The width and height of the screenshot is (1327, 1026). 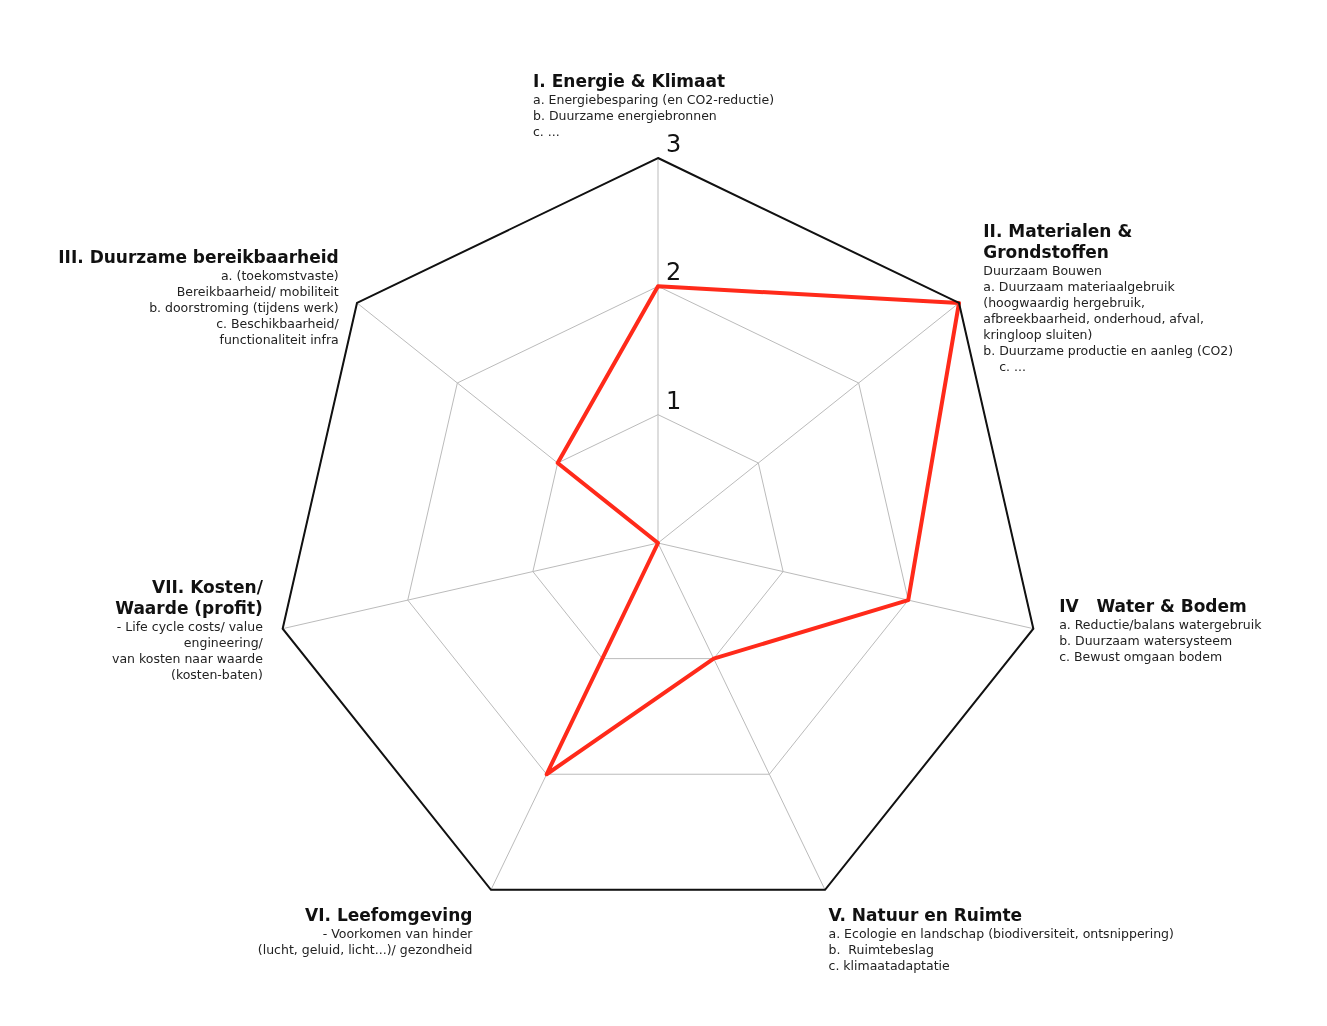 What do you see at coordinates (365, 942) in the screenshot?
I see `text: - Voorkomen van hinder (lucht, geluid, licht...)/ gezondheid` at bounding box center [365, 942].